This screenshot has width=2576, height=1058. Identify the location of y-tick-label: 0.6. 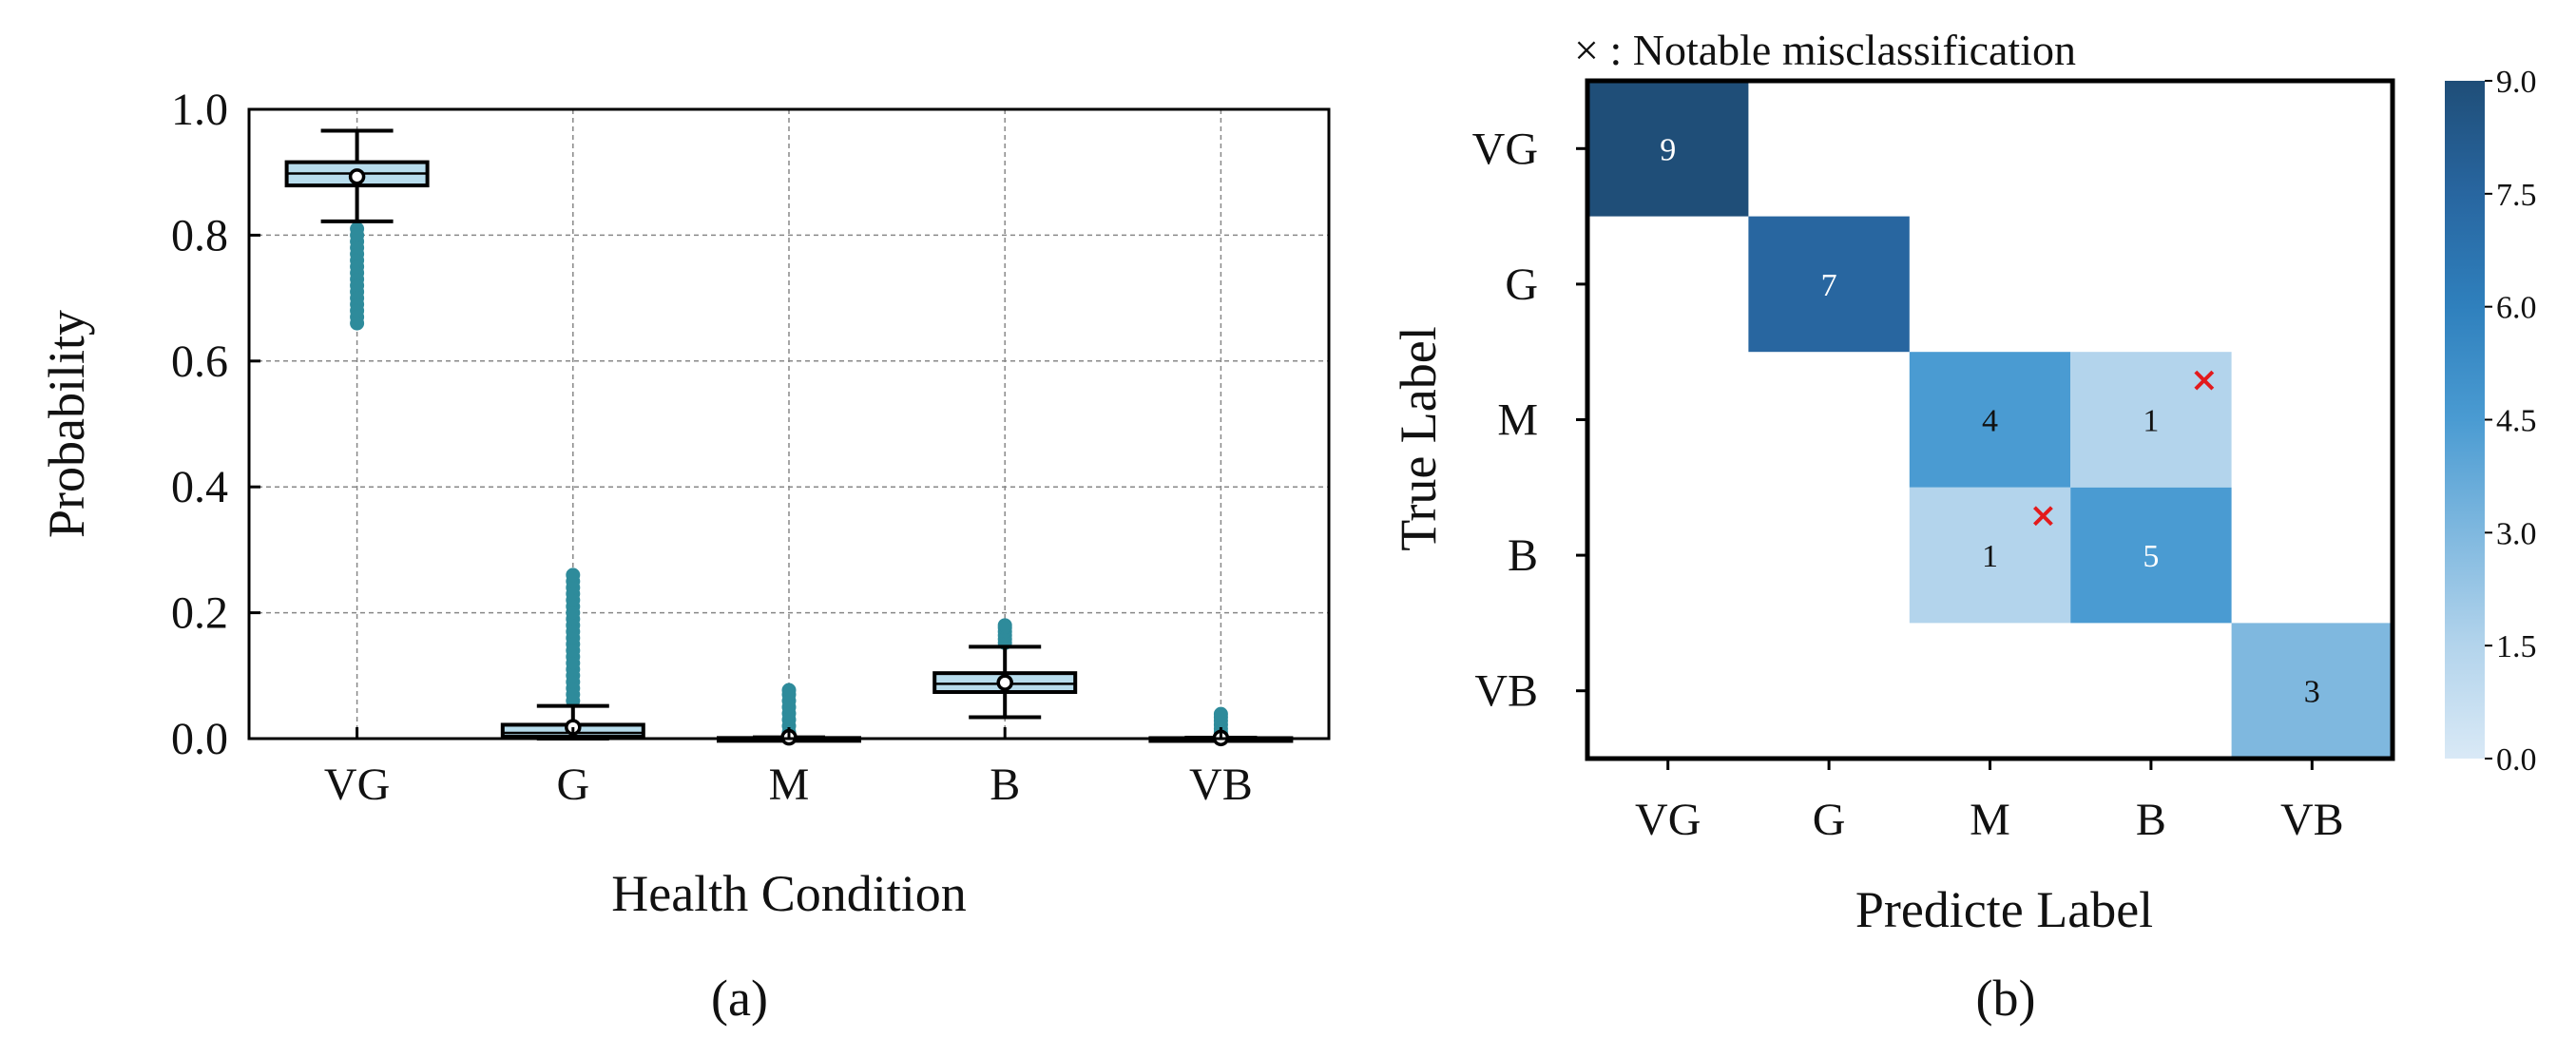
(200, 362).